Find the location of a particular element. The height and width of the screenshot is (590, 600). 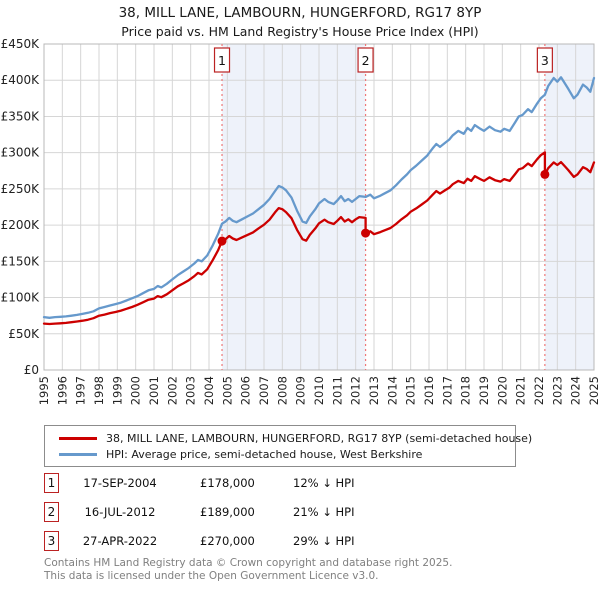

sale-number-label: 2 is located at coordinates (366, 60).